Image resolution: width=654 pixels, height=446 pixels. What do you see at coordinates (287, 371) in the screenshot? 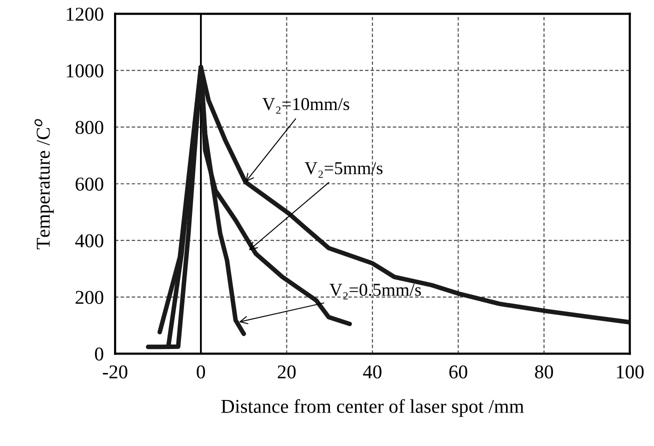
I see `x-tick-label: 20` at bounding box center [287, 371].